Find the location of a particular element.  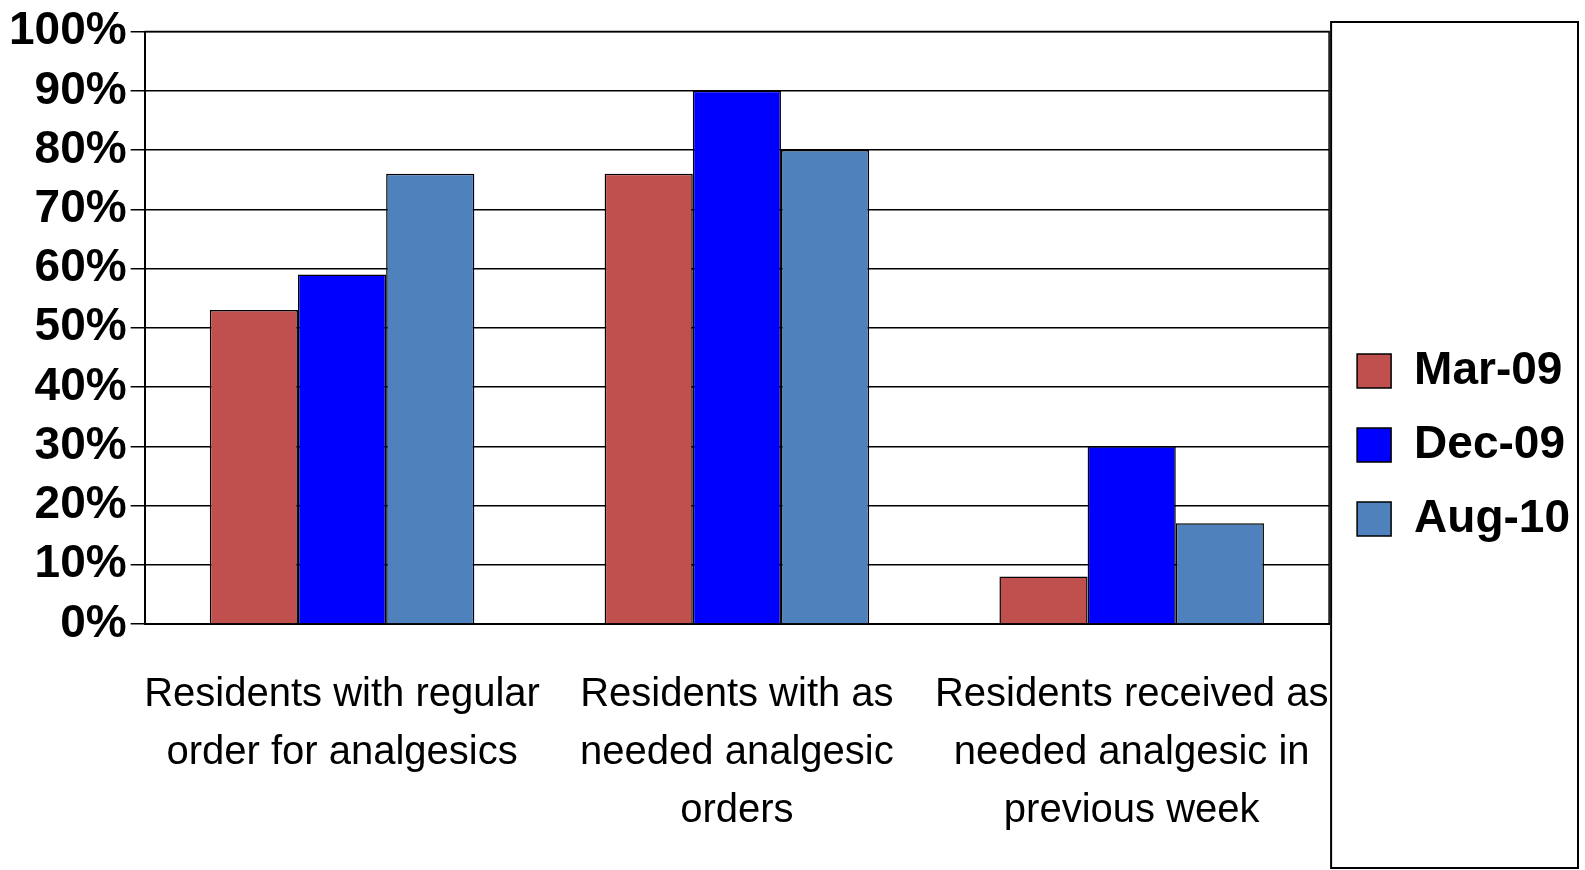

y-tick-label: 80% is located at coordinates (80, 146).